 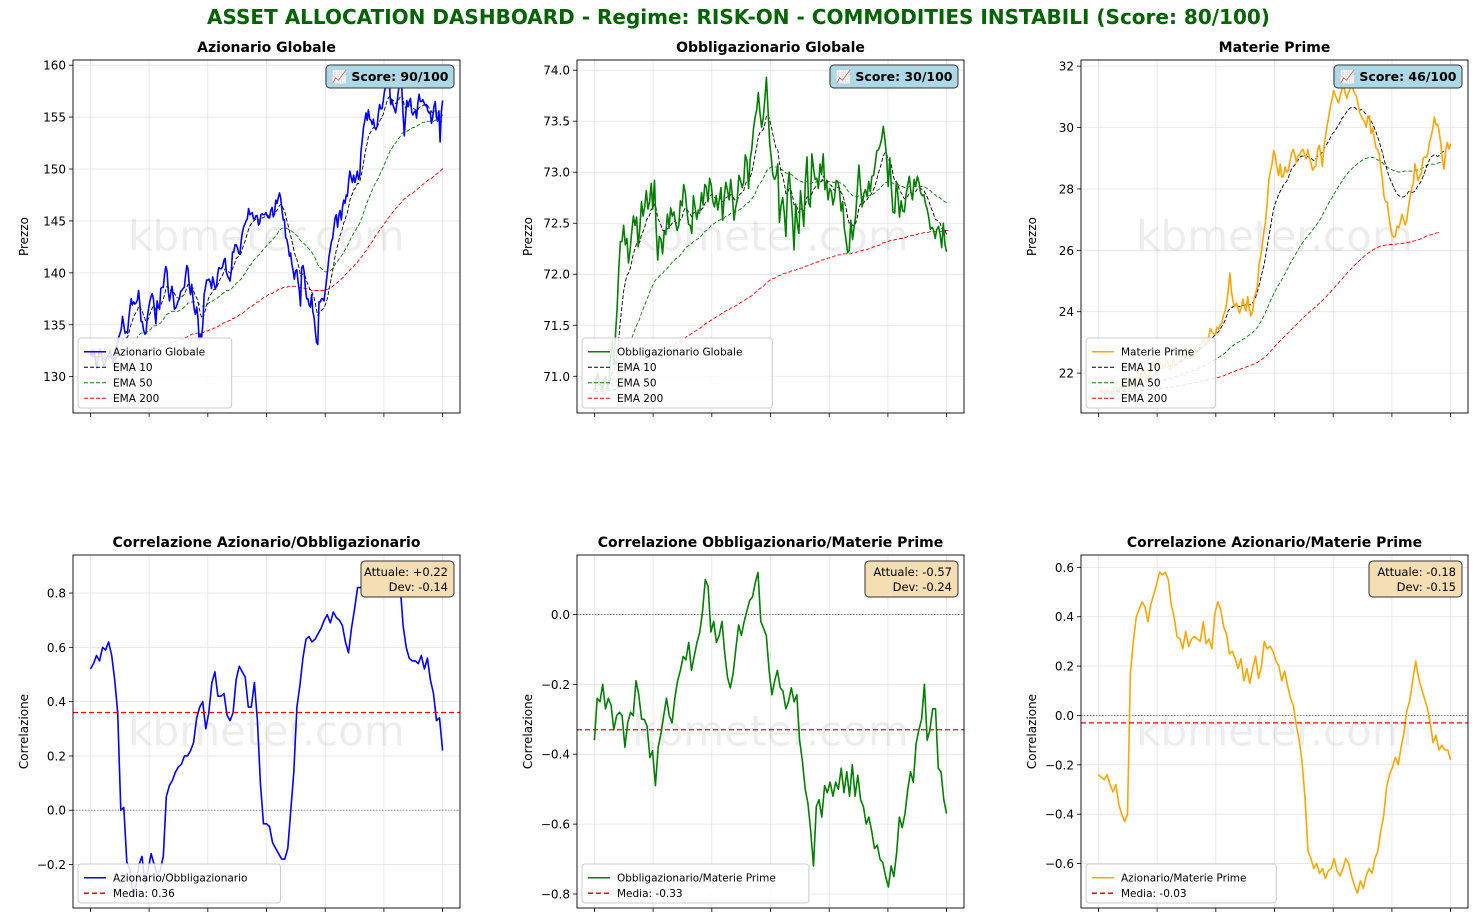 I want to click on y-tick-label: 0.8, so click(x=56, y=594).